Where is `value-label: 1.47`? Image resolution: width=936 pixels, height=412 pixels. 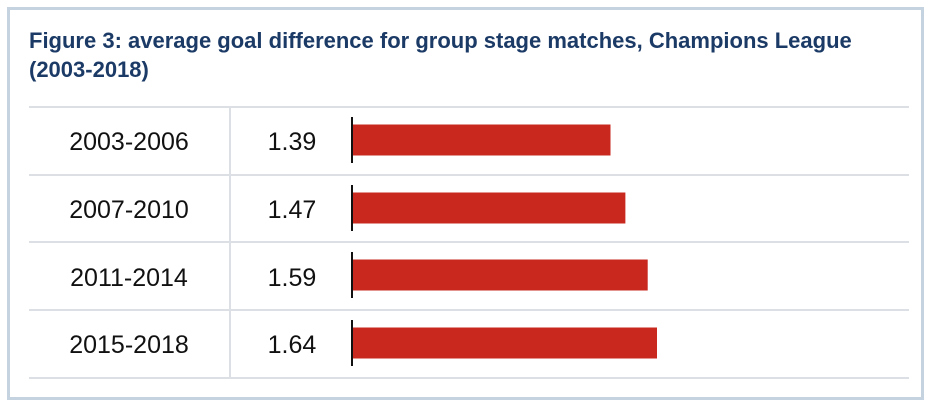 value-label: 1.47 is located at coordinates (292, 210).